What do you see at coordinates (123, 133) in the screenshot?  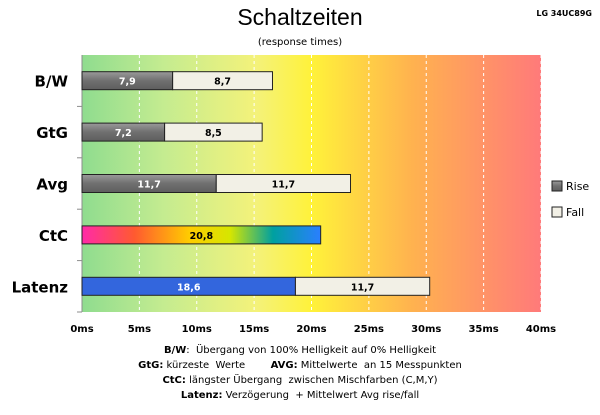 I see `bar-data-label: 7,2` at bounding box center [123, 133].